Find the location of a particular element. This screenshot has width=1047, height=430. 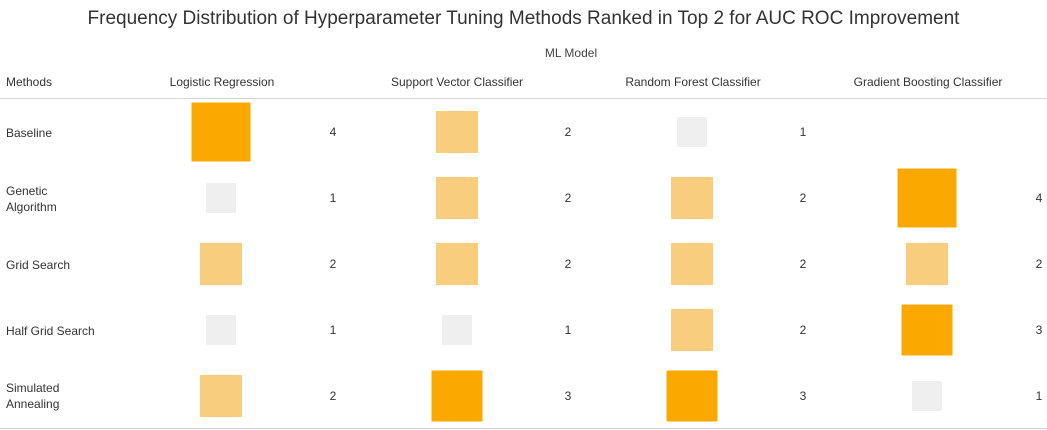

data-label-genetic-algorithm-gradient-boosting-classifier: 4 is located at coordinates (1039, 198).